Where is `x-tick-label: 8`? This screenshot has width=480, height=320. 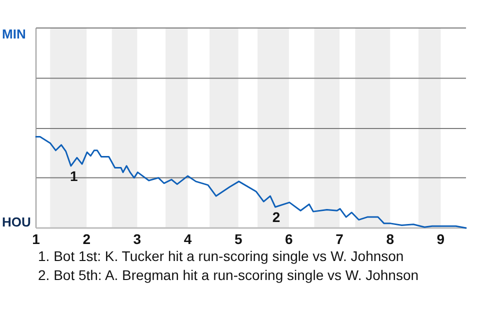 x-tick-label: 8 is located at coordinates (390, 238).